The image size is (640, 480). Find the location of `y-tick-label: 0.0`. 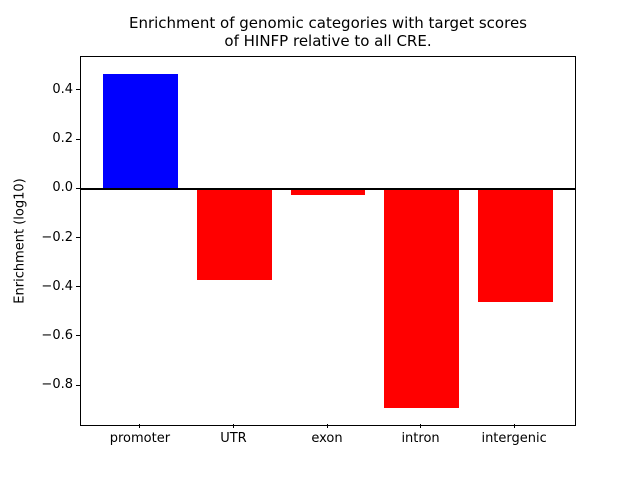

y-tick-label: 0.0 is located at coordinates (62, 188).